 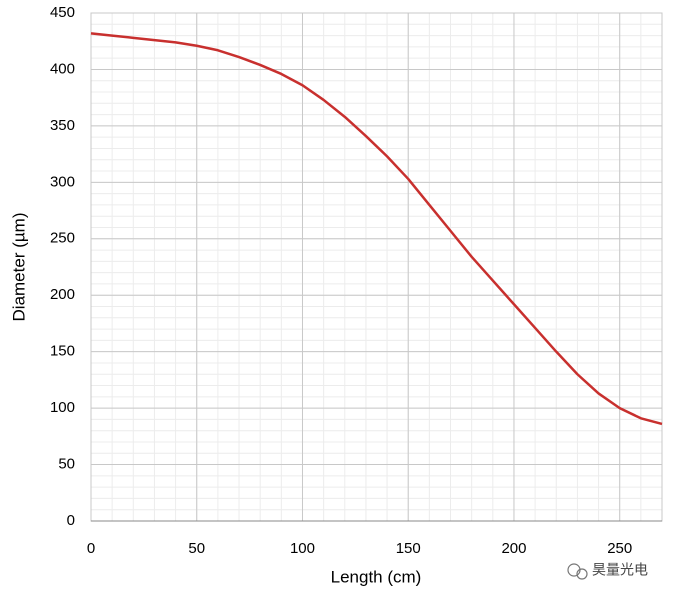 What do you see at coordinates (62, 68) in the screenshot?
I see `y-tick-label: 400` at bounding box center [62, 68].